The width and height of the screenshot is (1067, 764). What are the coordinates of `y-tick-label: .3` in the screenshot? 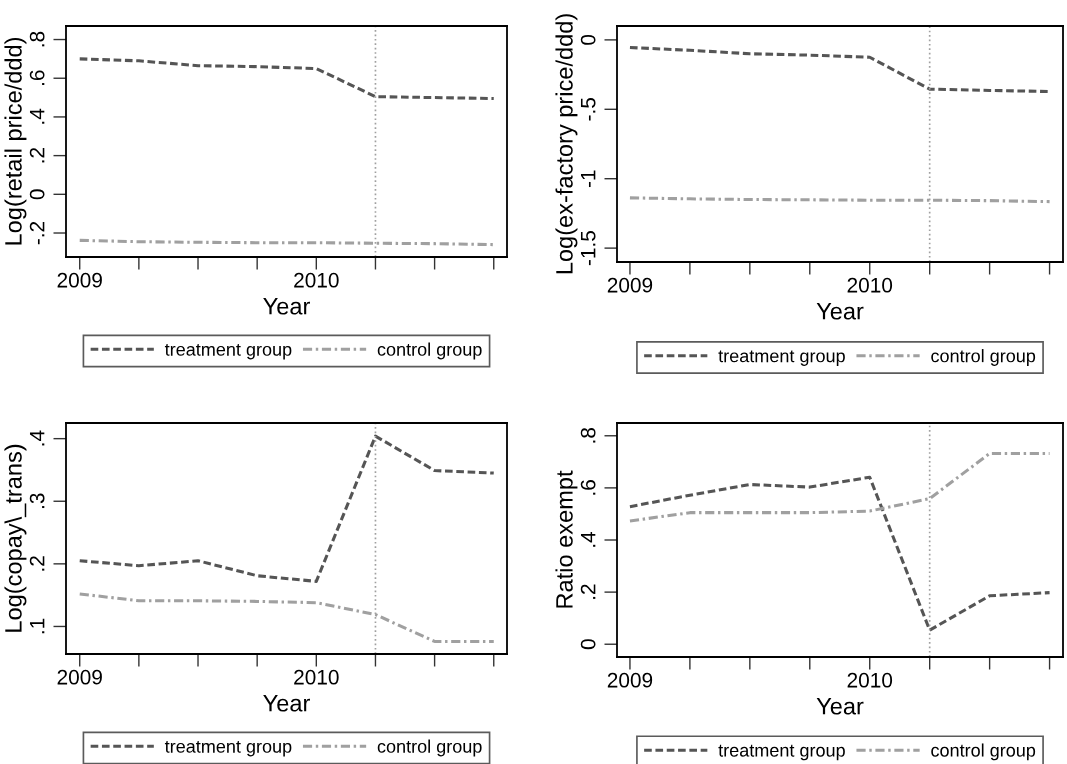 It's located at (37, 501).